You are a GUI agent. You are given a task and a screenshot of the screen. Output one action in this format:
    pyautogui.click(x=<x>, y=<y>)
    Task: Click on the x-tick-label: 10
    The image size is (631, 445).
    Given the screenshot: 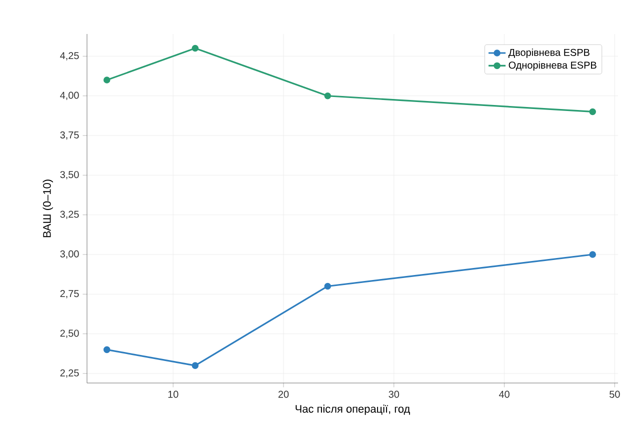 What is the action you would take?
    pyautogui.click(x=173, y=394)
    